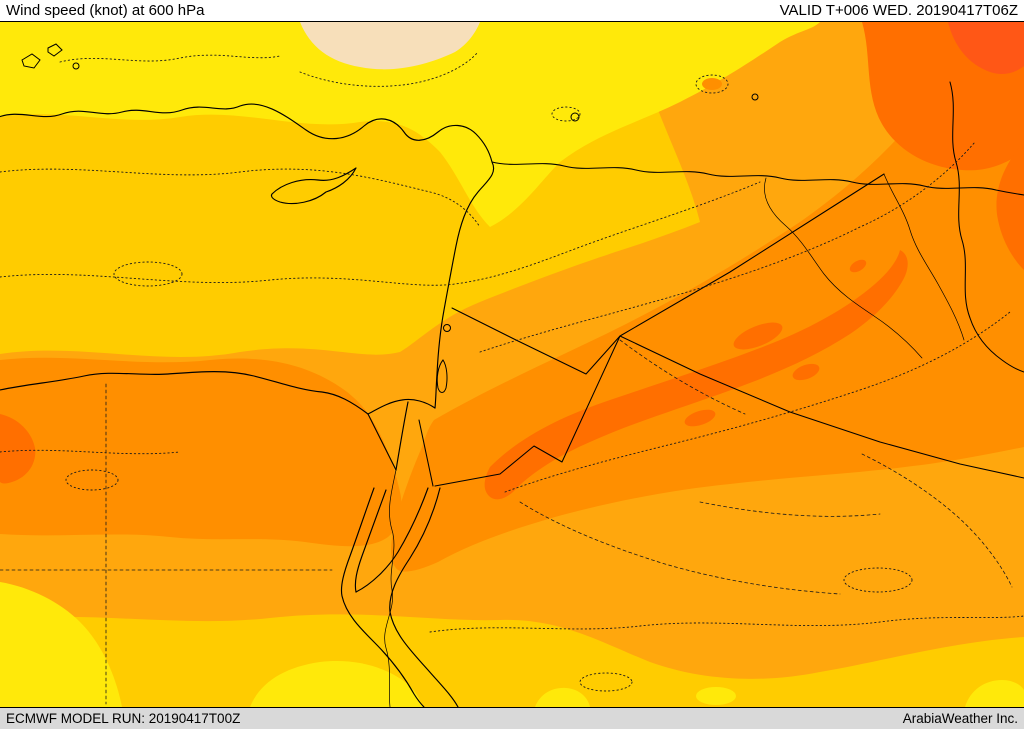  What do you see at coordinates (527, 411) in the screenshot?
I see `border-jordan-saudi` at bounding box center [527, 411].